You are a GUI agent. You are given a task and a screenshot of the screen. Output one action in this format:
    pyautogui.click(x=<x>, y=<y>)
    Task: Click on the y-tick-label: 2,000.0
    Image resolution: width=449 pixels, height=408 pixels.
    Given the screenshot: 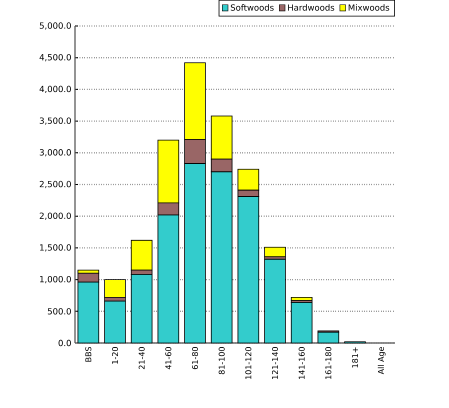 What is the action you would take?
    pyautogui.click(x=55, y=216)
    